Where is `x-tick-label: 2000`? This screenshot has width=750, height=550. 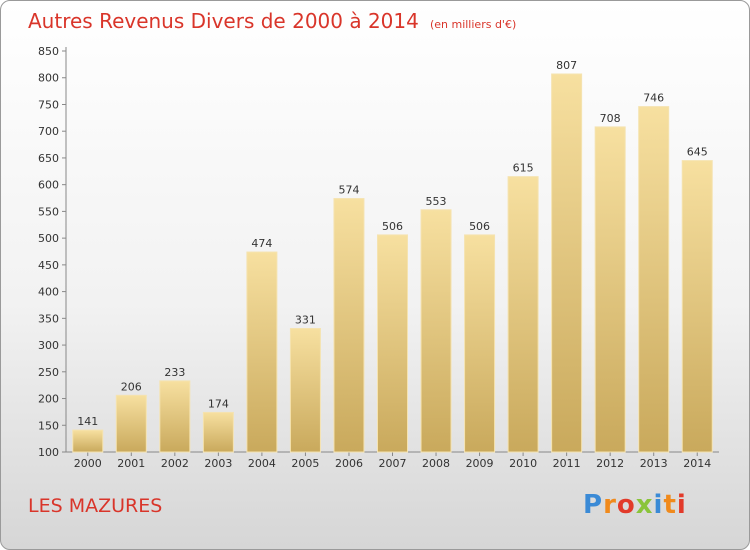
x-tick-label: 2000 is located at coordinates (88, 463).